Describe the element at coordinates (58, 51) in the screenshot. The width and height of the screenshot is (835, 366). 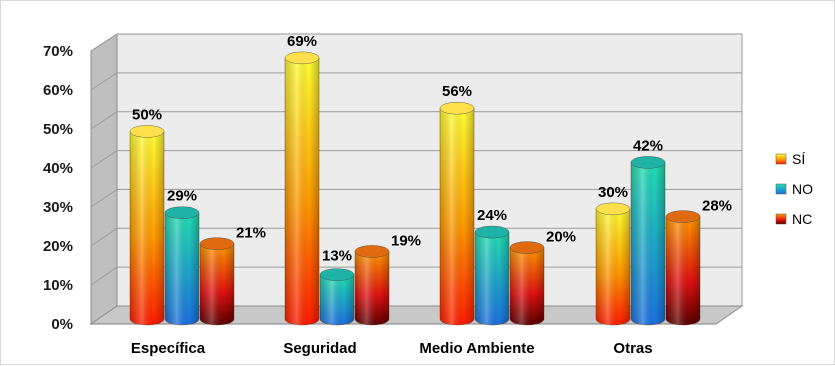
I see `y-tick-label: 70%` at that location.